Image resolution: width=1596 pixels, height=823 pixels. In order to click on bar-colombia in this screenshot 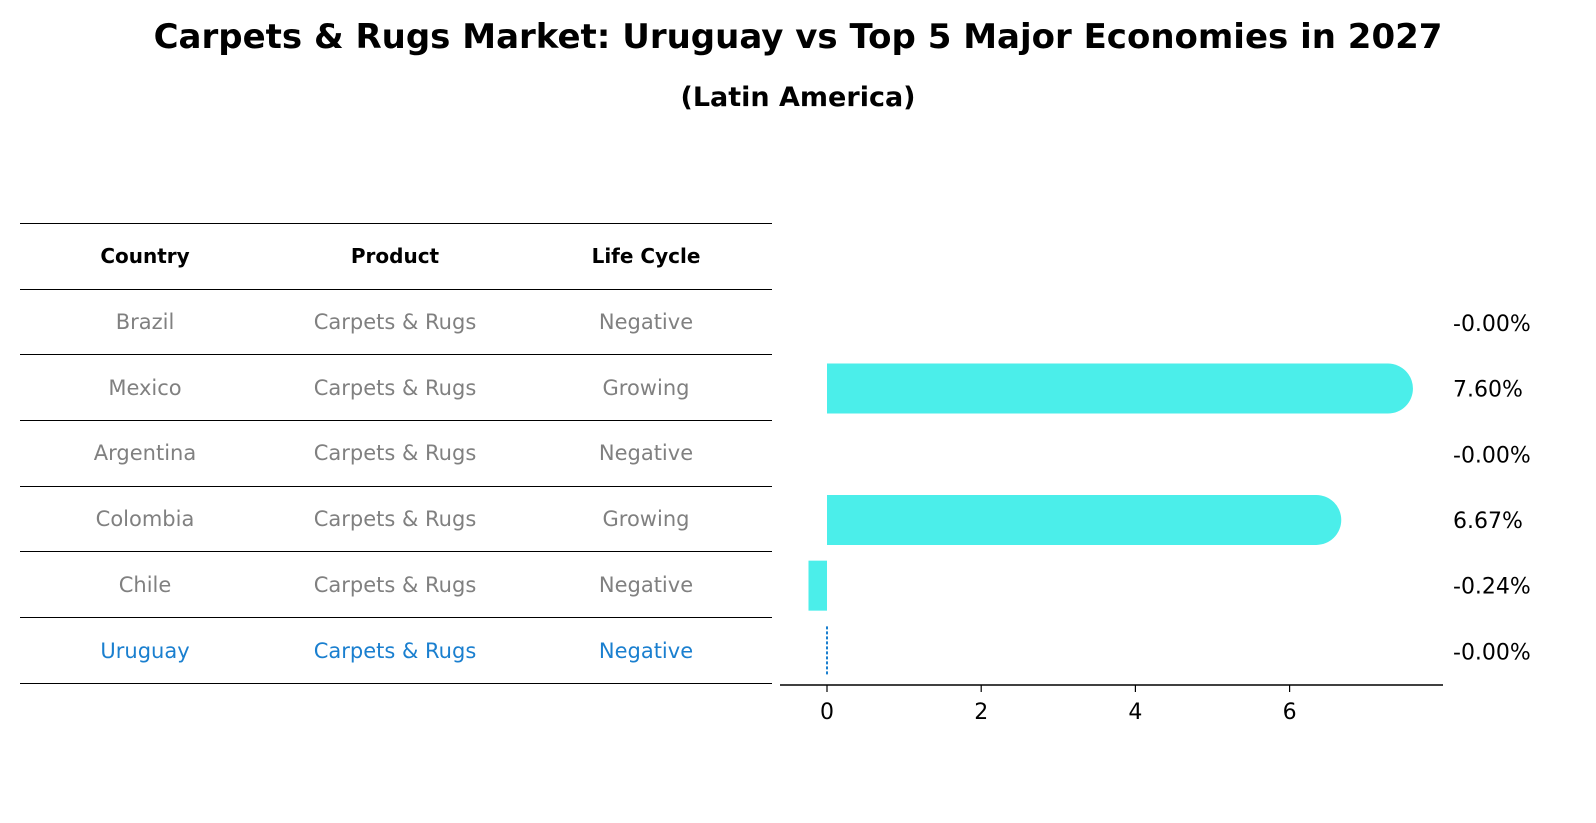, I will do `click(1084, 519)`.